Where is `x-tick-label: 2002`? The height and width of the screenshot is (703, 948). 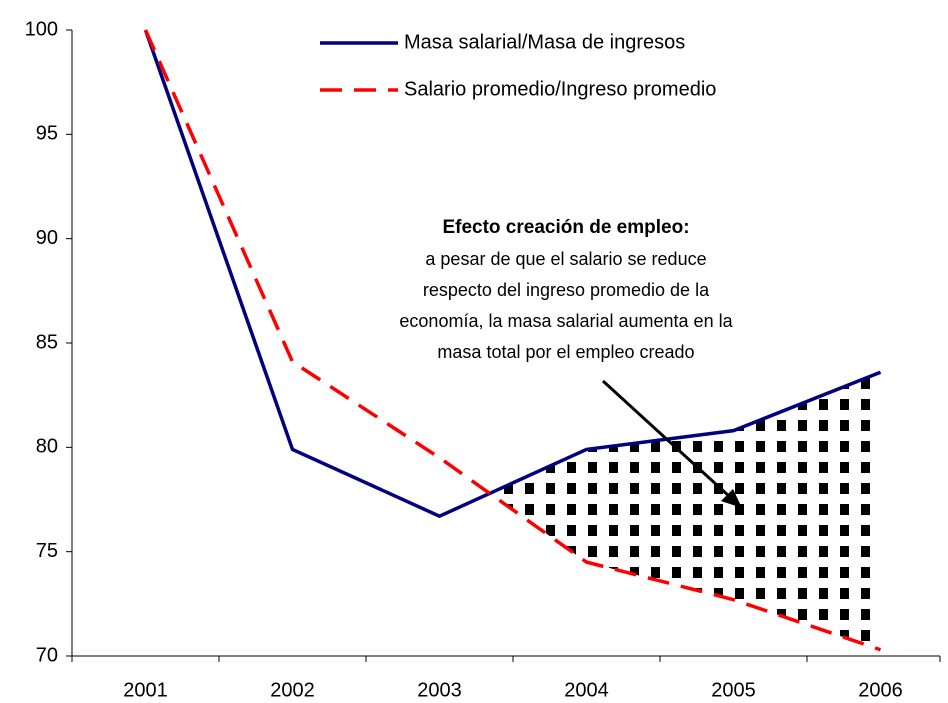
x-tick-label: 2002 is located at coordinates (292, 690).